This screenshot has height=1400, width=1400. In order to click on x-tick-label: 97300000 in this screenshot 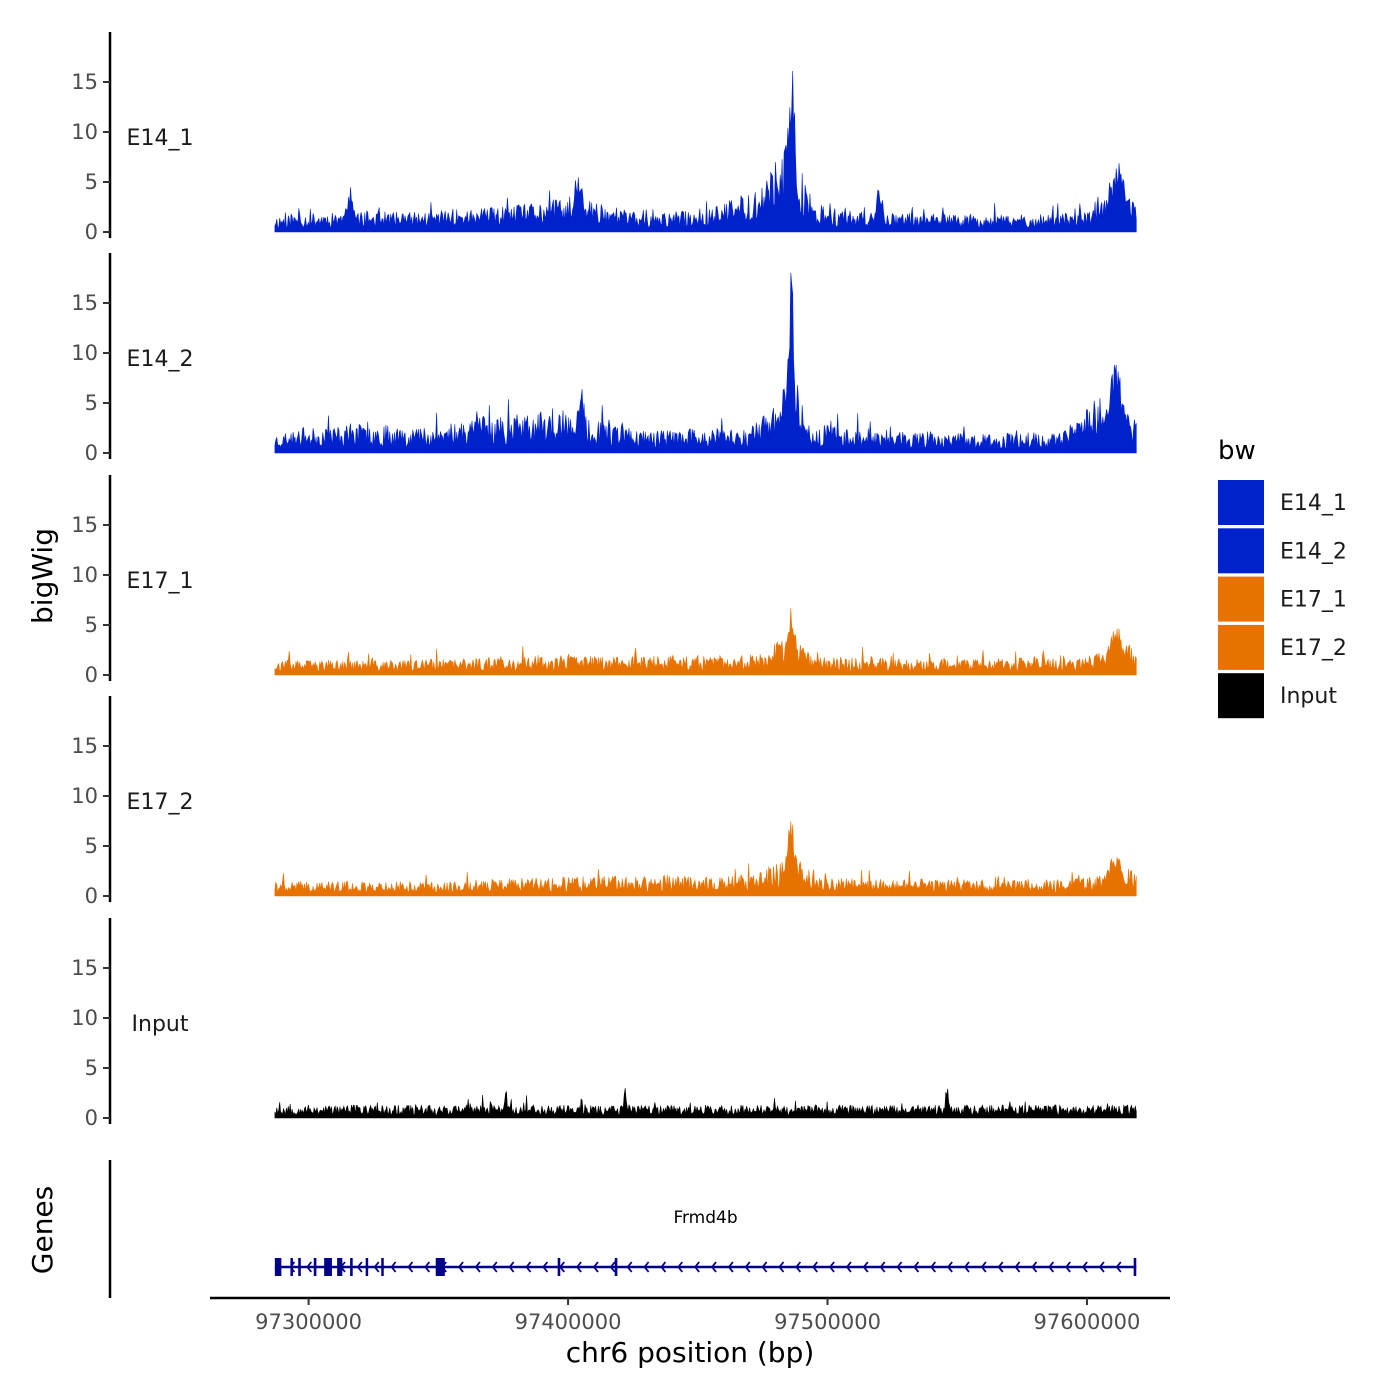, I will do `click(308, 1322)`.